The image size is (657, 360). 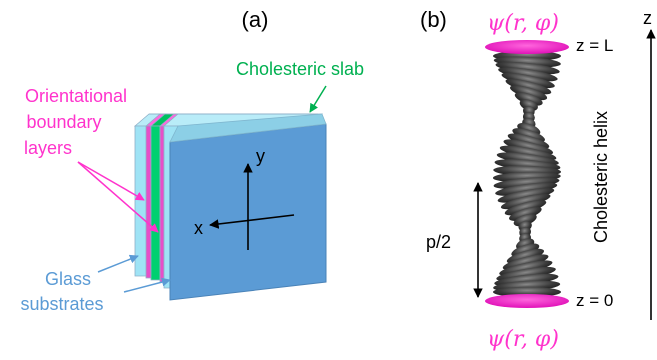 I want to click on front-substrate-top, so click(x=248, y=128).